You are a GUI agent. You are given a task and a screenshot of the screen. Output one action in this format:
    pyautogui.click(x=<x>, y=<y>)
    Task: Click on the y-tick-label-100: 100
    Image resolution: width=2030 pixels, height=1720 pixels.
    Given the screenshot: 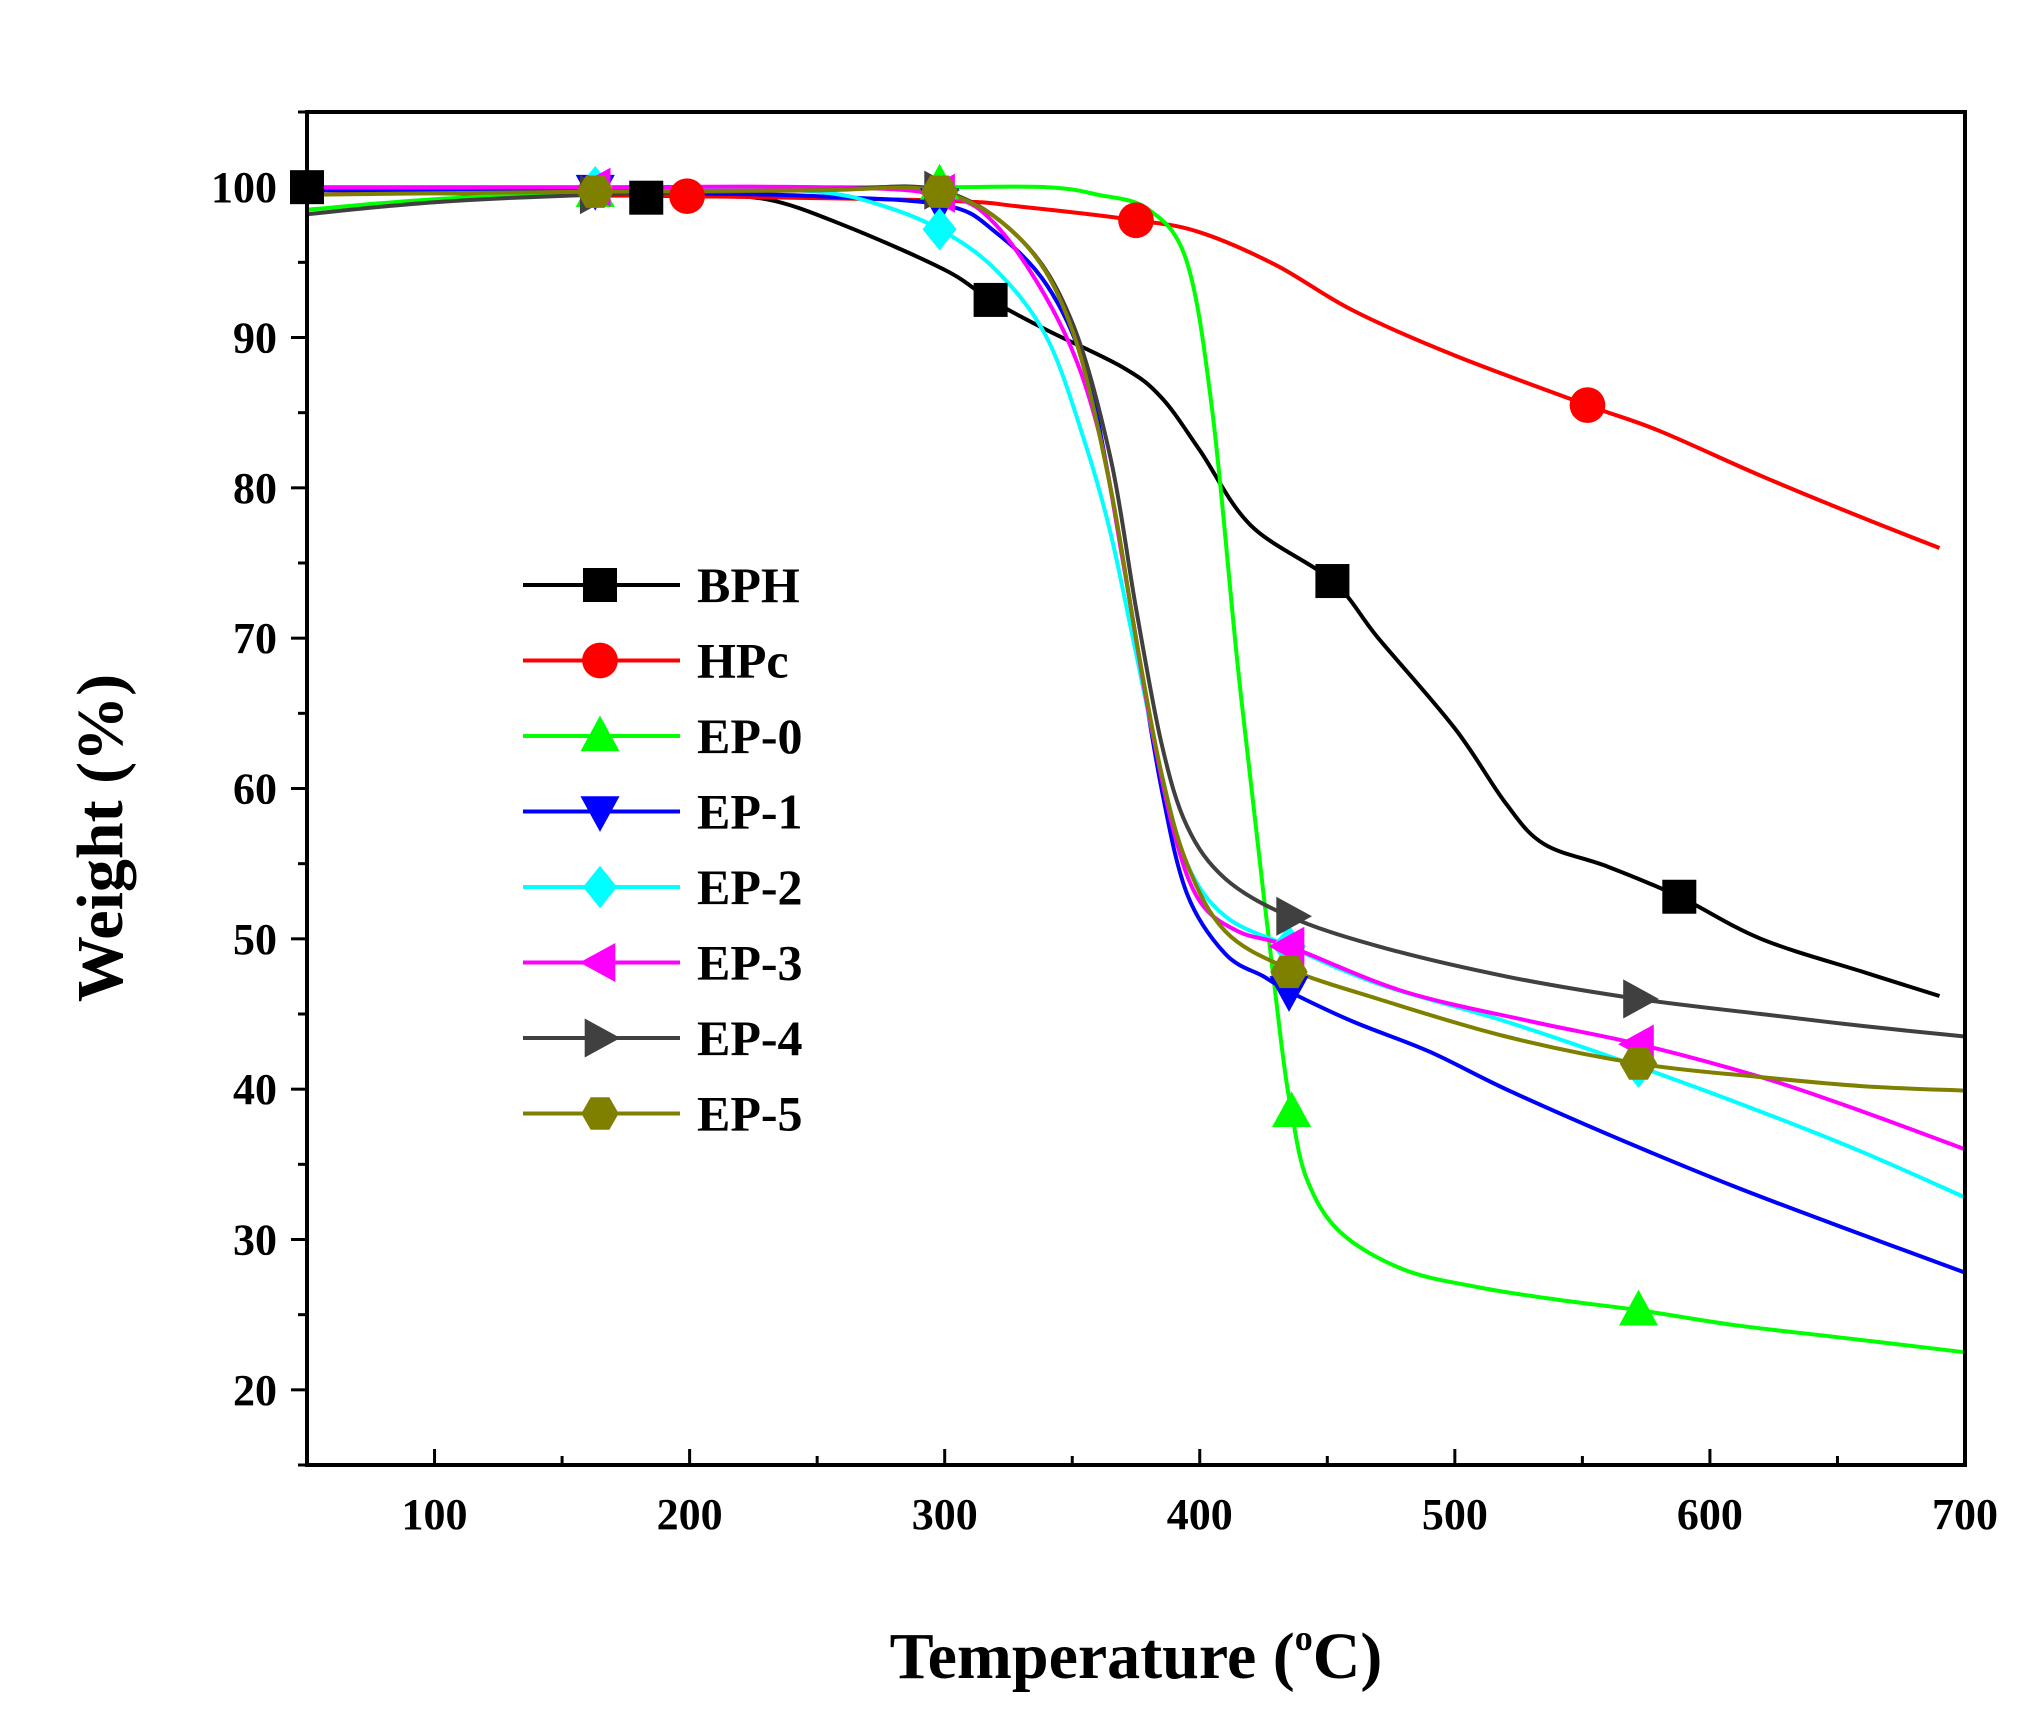 What is the action you would take?
    pyautogui.click(x=244, y=187)
    